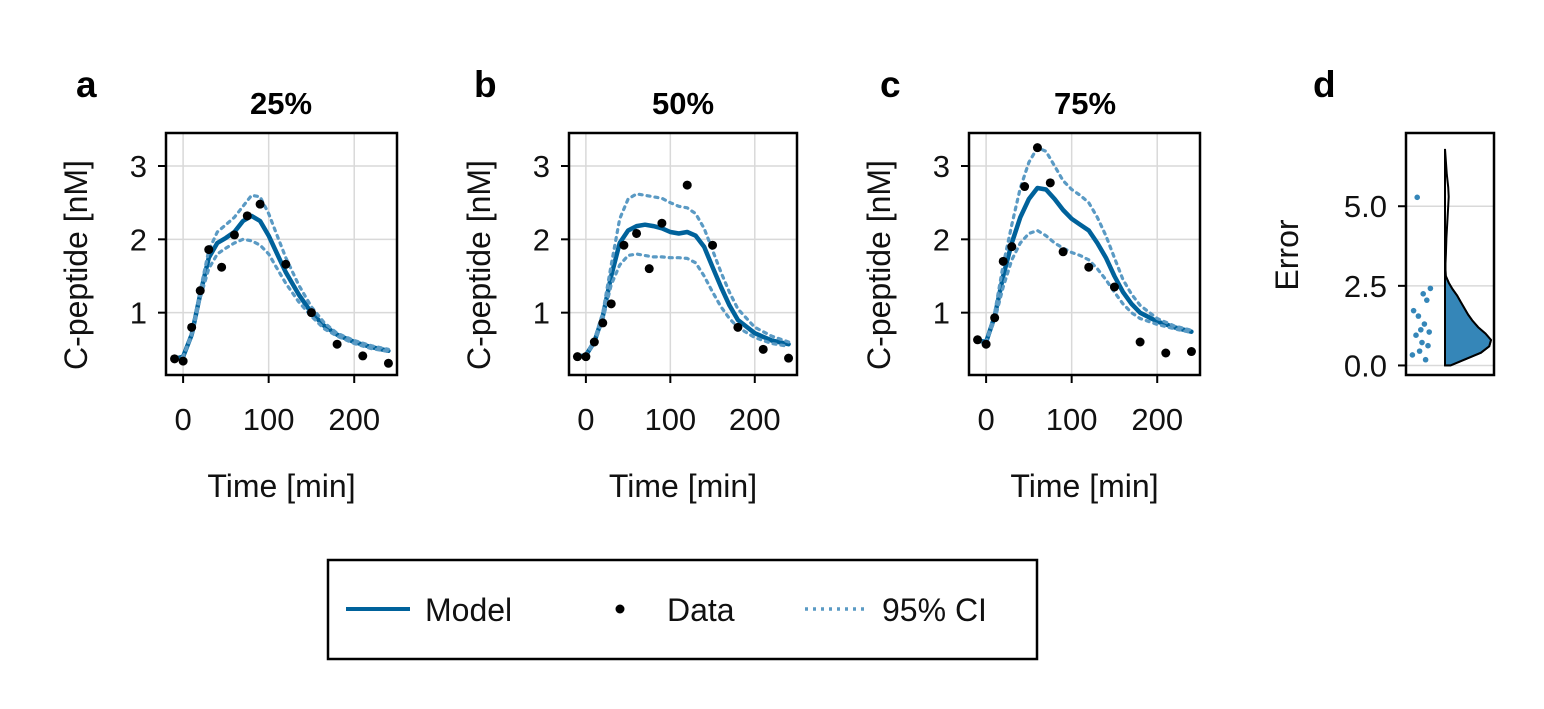 This screenshot has width=1544, height=709. What do you see at coordinates (1365, 286) in the screenshot?
I see `y-tick-label: 2.5` at bounding box center [1365, 286].